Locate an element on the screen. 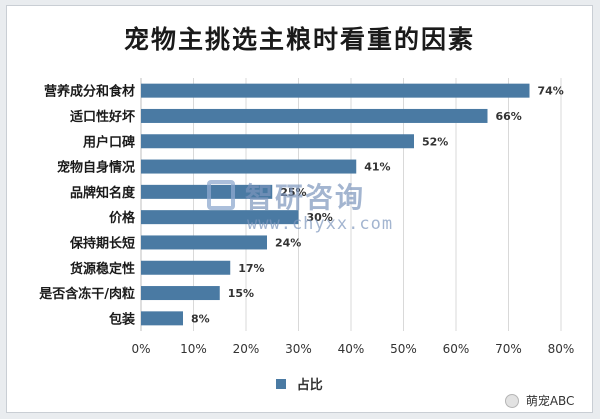  x-tick-label: 0% is located at coordinates (140, 349).